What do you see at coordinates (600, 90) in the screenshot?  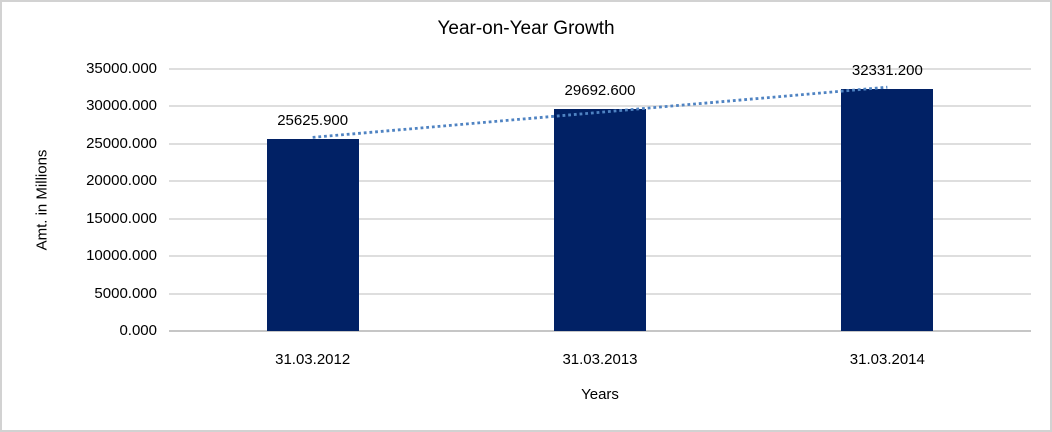 I see `bar-data-label: 29692.600` at bounding box center [600, 90].